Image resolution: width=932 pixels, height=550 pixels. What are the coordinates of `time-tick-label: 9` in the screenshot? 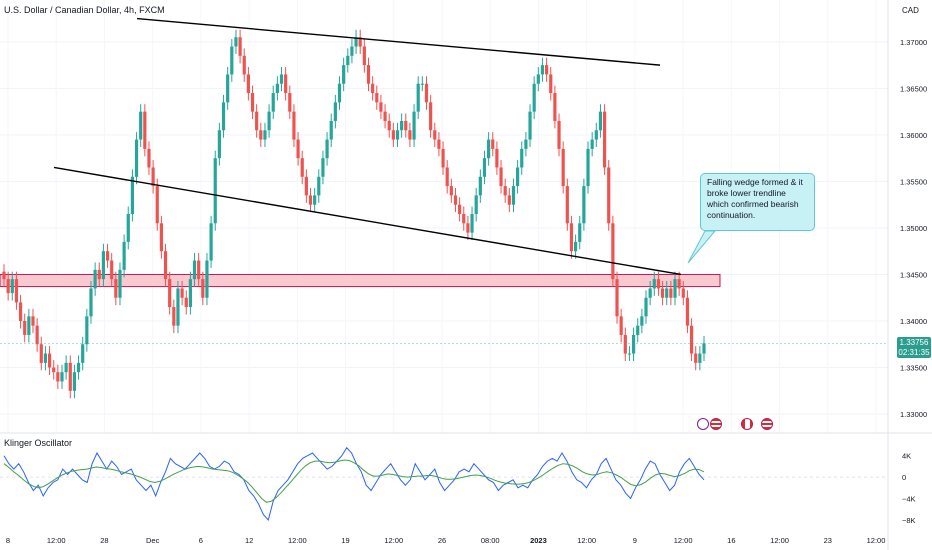 It's located at (635, 540).